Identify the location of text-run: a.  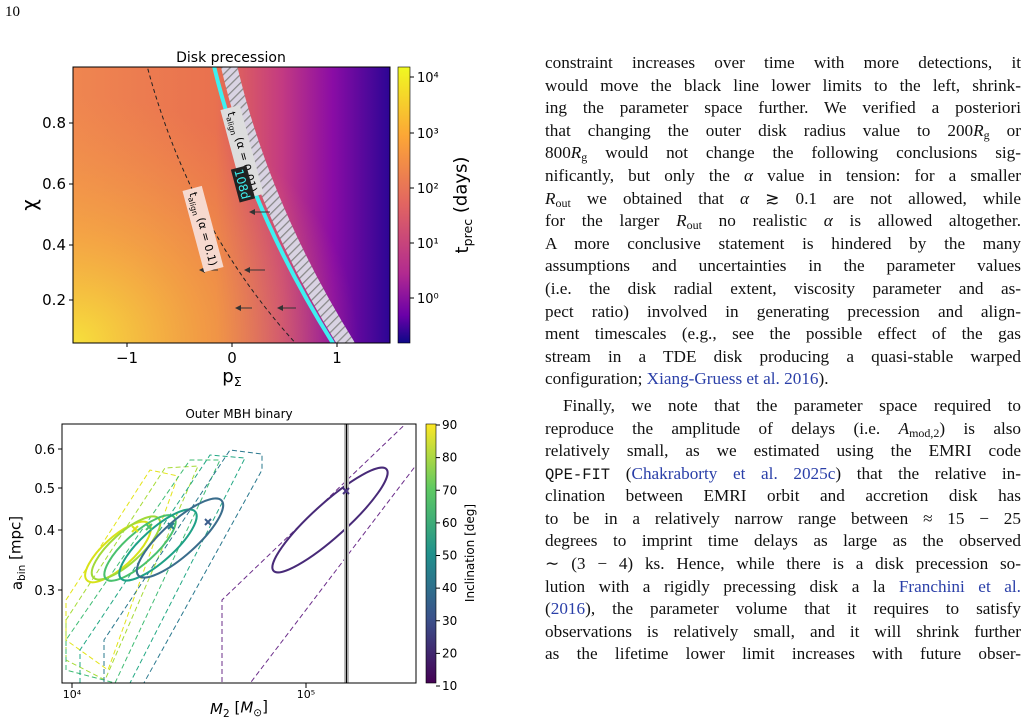
(17, 585).